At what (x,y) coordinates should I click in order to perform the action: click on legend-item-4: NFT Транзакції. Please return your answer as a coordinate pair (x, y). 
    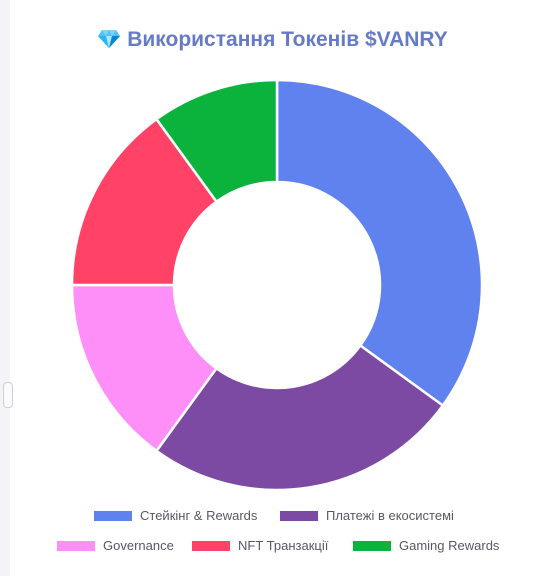
    Looking at the image, I should click on (260, 545).